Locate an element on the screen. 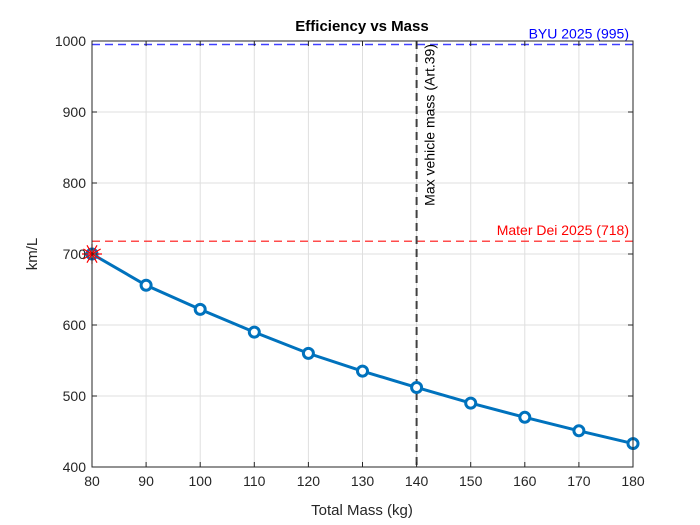 The image size is (700, 525). y-tick-label: 800 is located at coordinates (75, 183).